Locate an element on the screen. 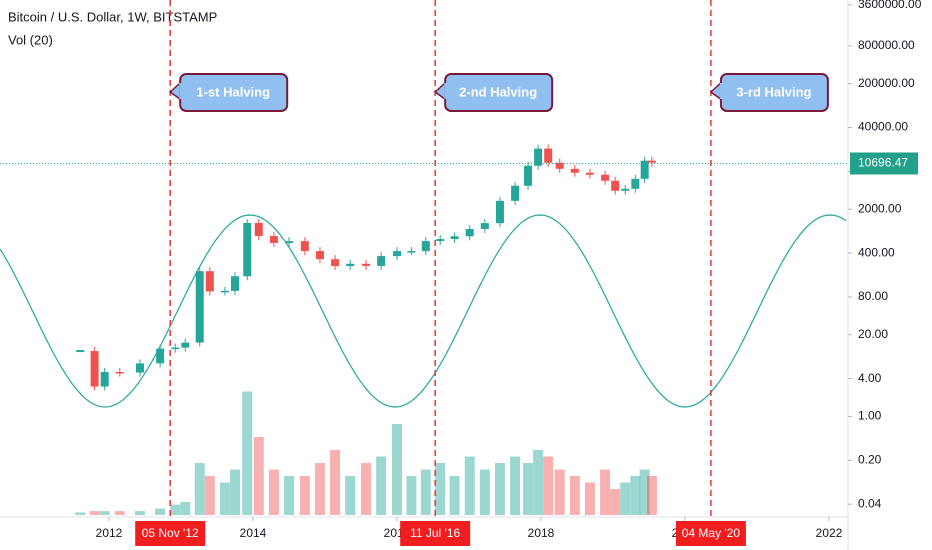 The height and width of the screenshot is (550, 932). callout-label: 1-st Halving is located at coordinates (233, 91).